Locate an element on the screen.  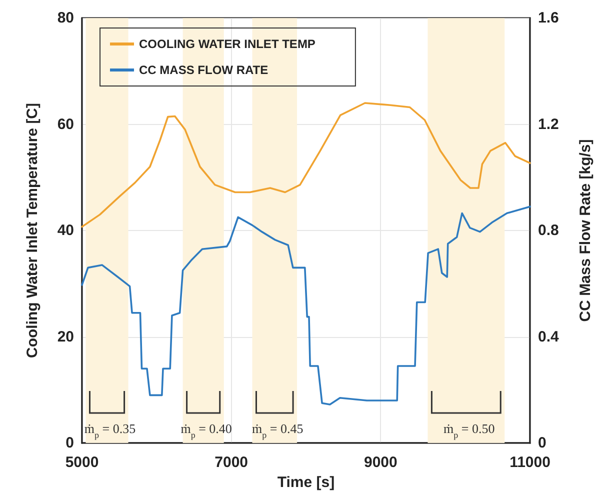
y2-tick-label: 1.6 is located at coordinates (548, 18).